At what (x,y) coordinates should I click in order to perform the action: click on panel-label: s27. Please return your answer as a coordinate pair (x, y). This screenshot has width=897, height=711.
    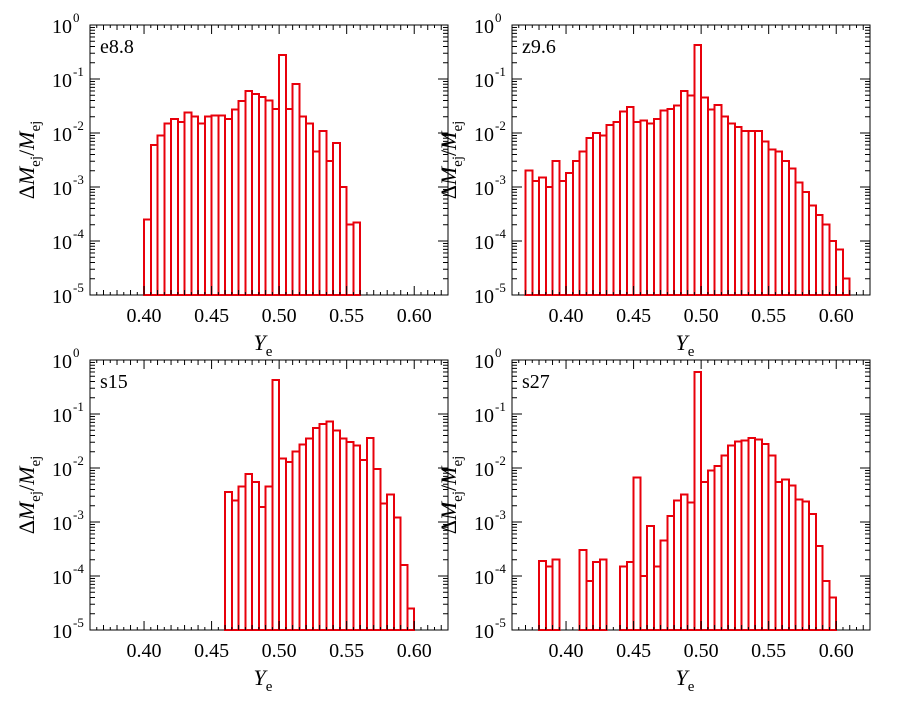
    Looking at the image, I should click on (536, 382).